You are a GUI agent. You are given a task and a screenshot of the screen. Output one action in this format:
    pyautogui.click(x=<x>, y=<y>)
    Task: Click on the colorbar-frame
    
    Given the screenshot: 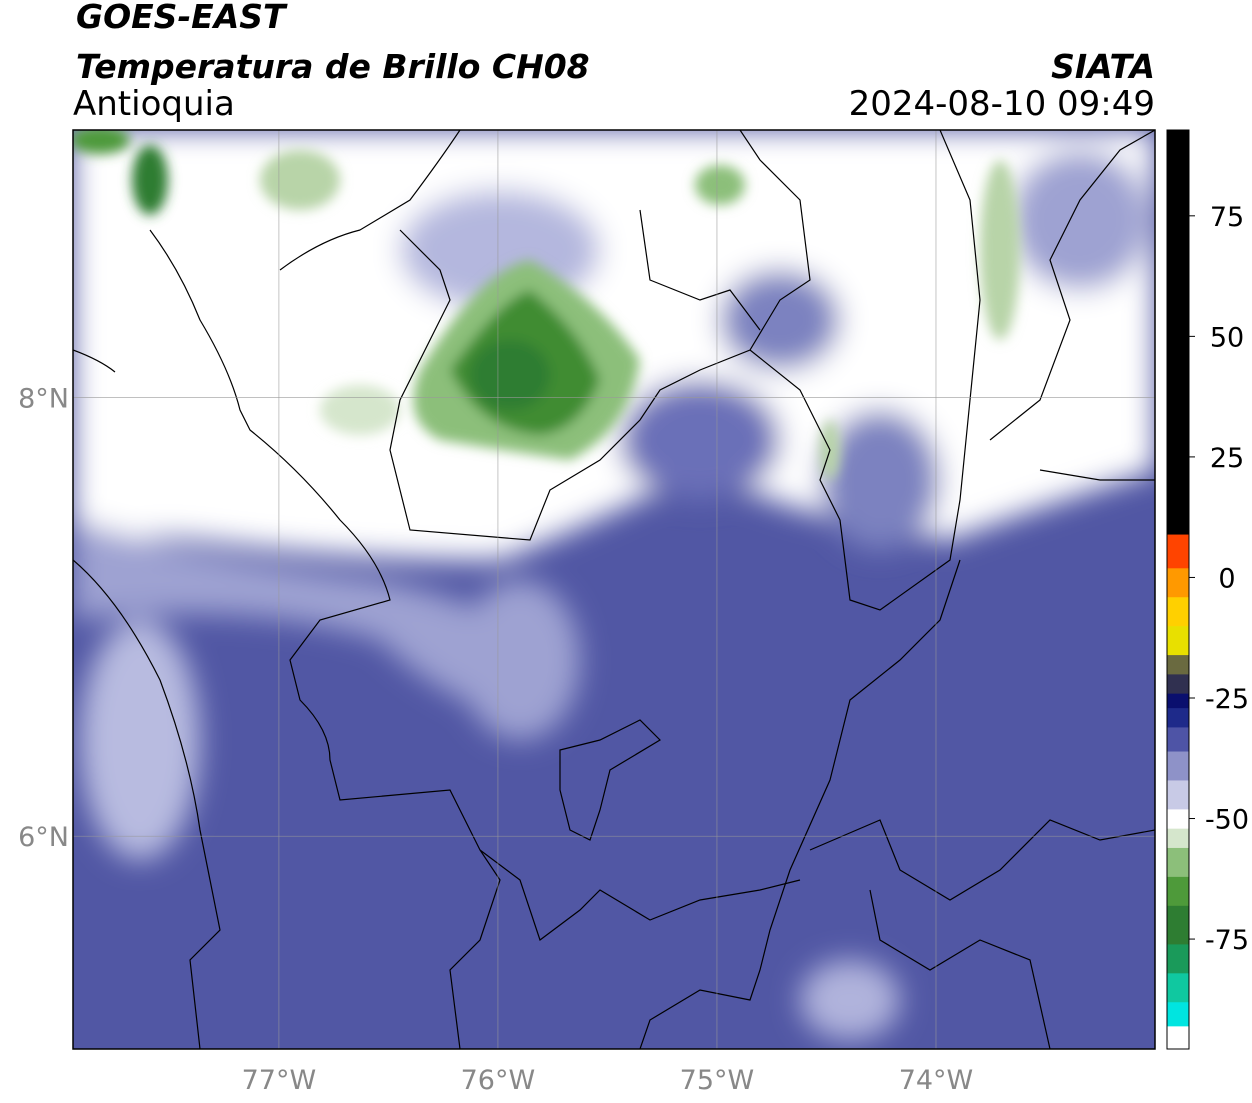 What is the action you would take?
    pyautogui.click(x=1178, y=589)
    